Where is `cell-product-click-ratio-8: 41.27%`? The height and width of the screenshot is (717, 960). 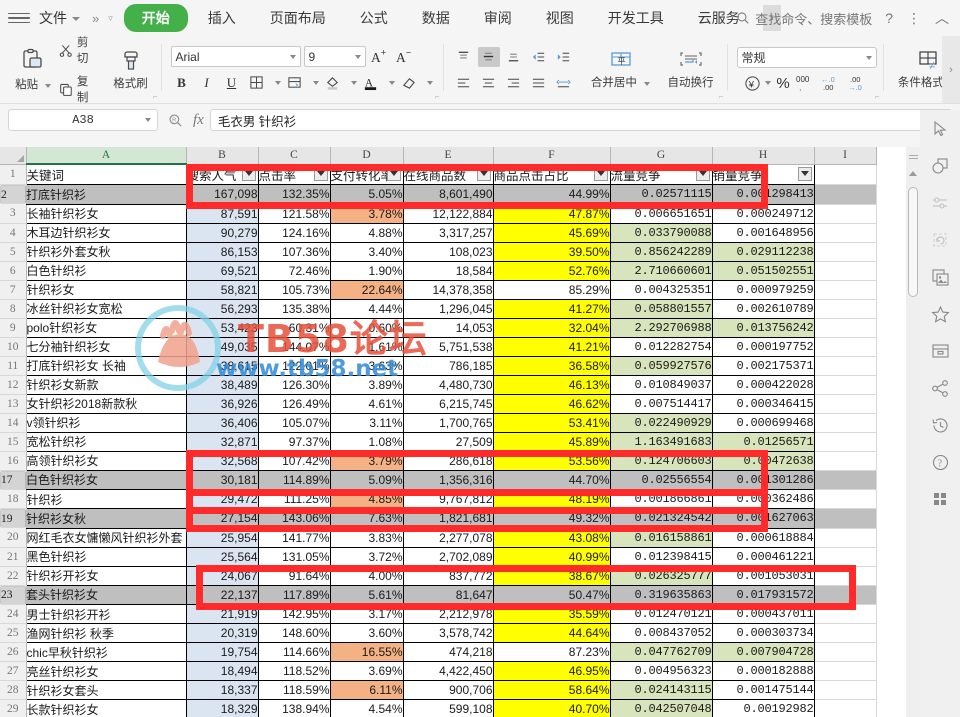
cell-product-click-ratio-8: 41.27% is located at coordinates (552, 309).